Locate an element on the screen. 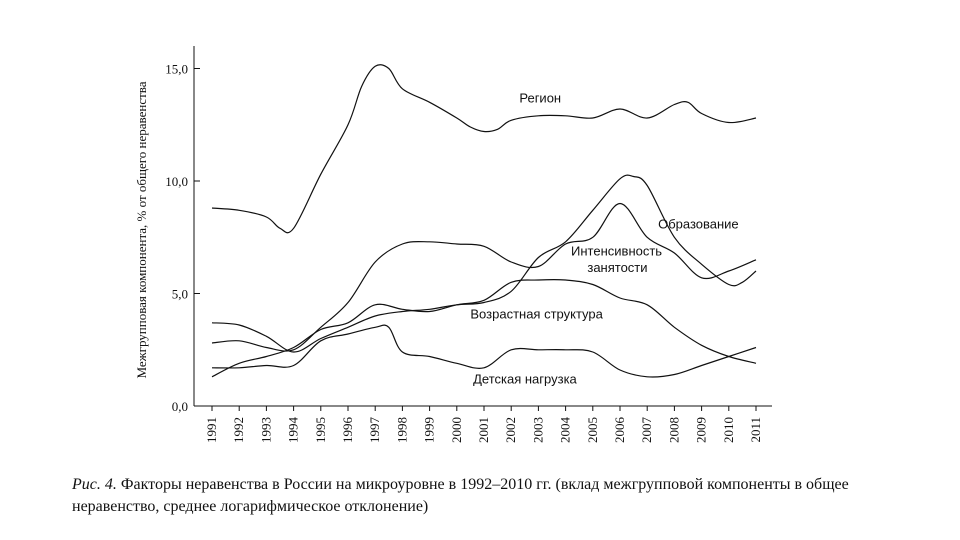 Image resolution: width=960 pixels, height=540 pixels. x-tick-label: 2008 is located at coordinates (673, 430).